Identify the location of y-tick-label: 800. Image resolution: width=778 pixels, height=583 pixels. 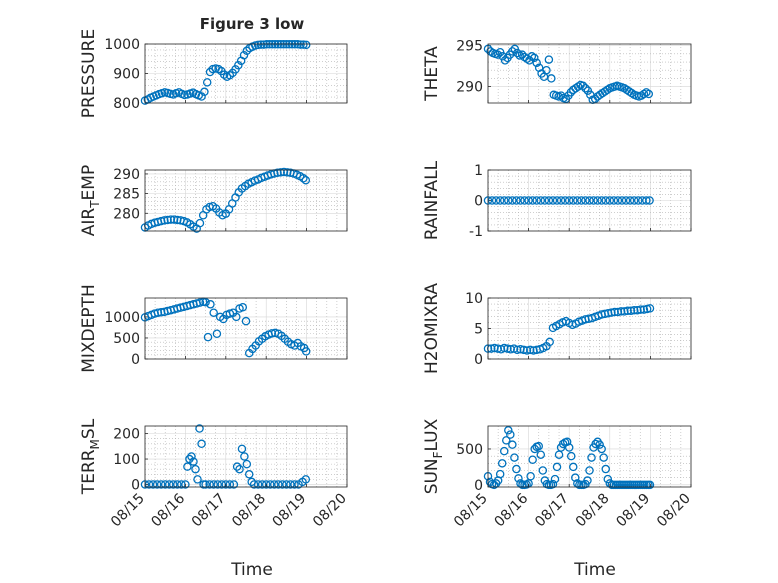
(126, 104).